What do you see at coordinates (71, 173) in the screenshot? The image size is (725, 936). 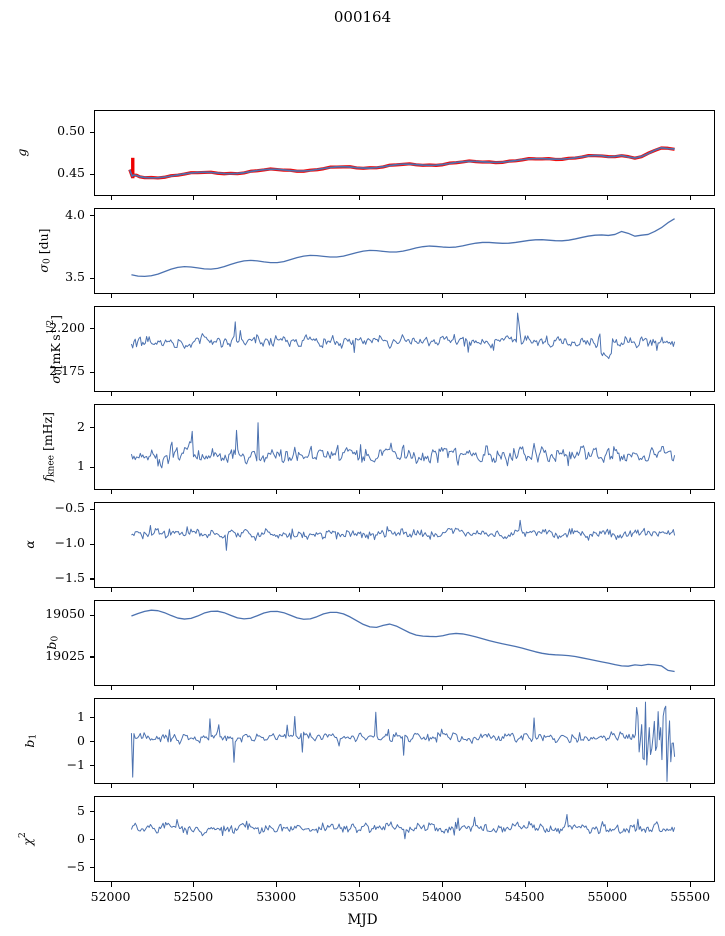 I see `y-tick-label: 0.45` at bounding box center [71, 173].